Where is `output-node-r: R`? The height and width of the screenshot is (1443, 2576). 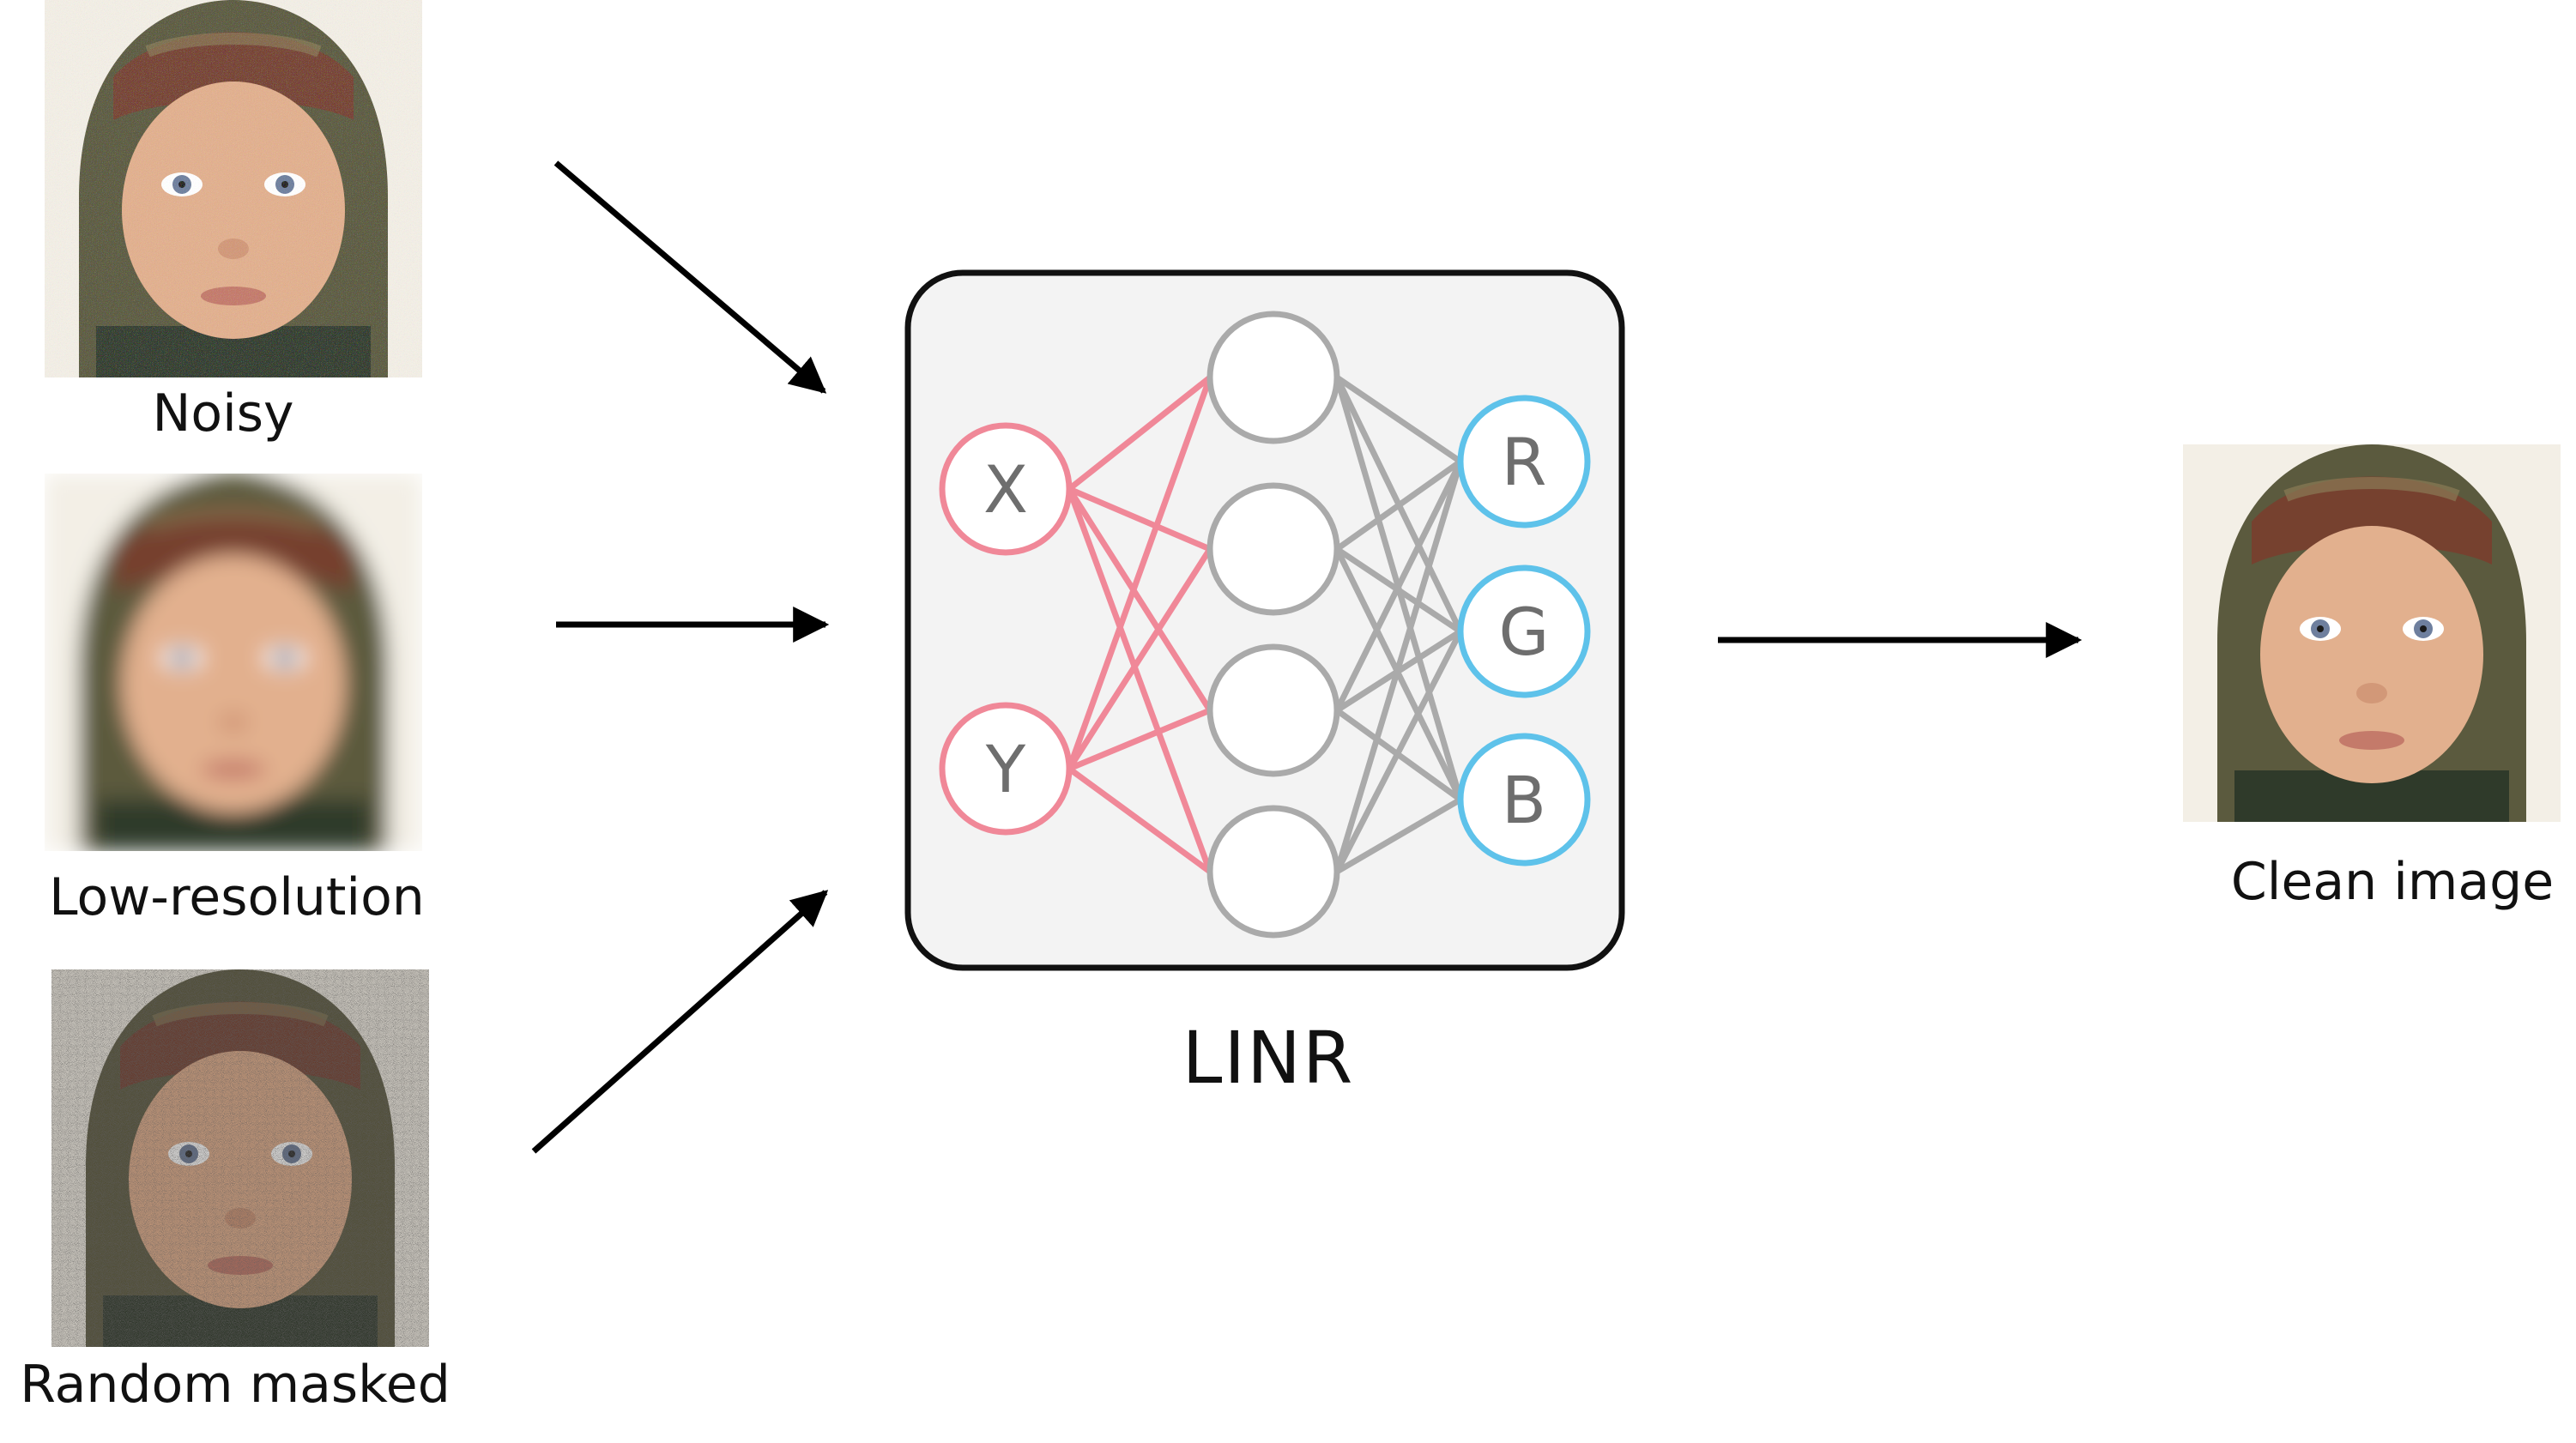 output-node-r: R is located at coordinates (1524, 461).